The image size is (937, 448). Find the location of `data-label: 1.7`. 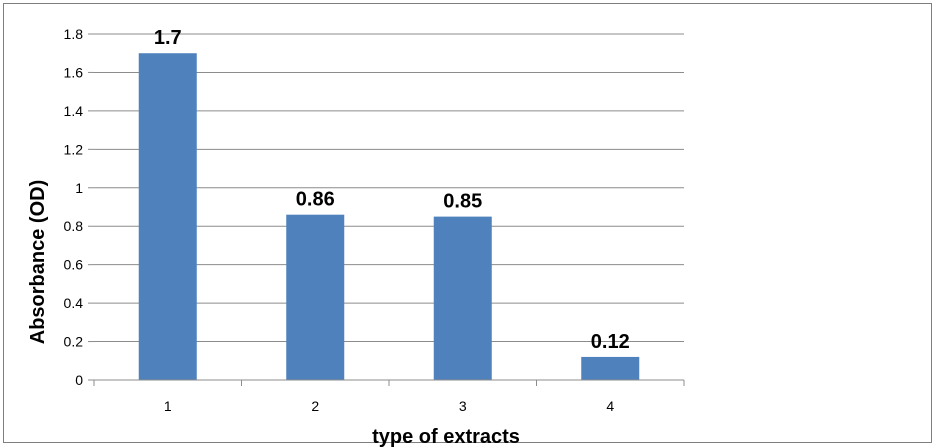

data-label: 1.7 is located at coordinates (168, 38).